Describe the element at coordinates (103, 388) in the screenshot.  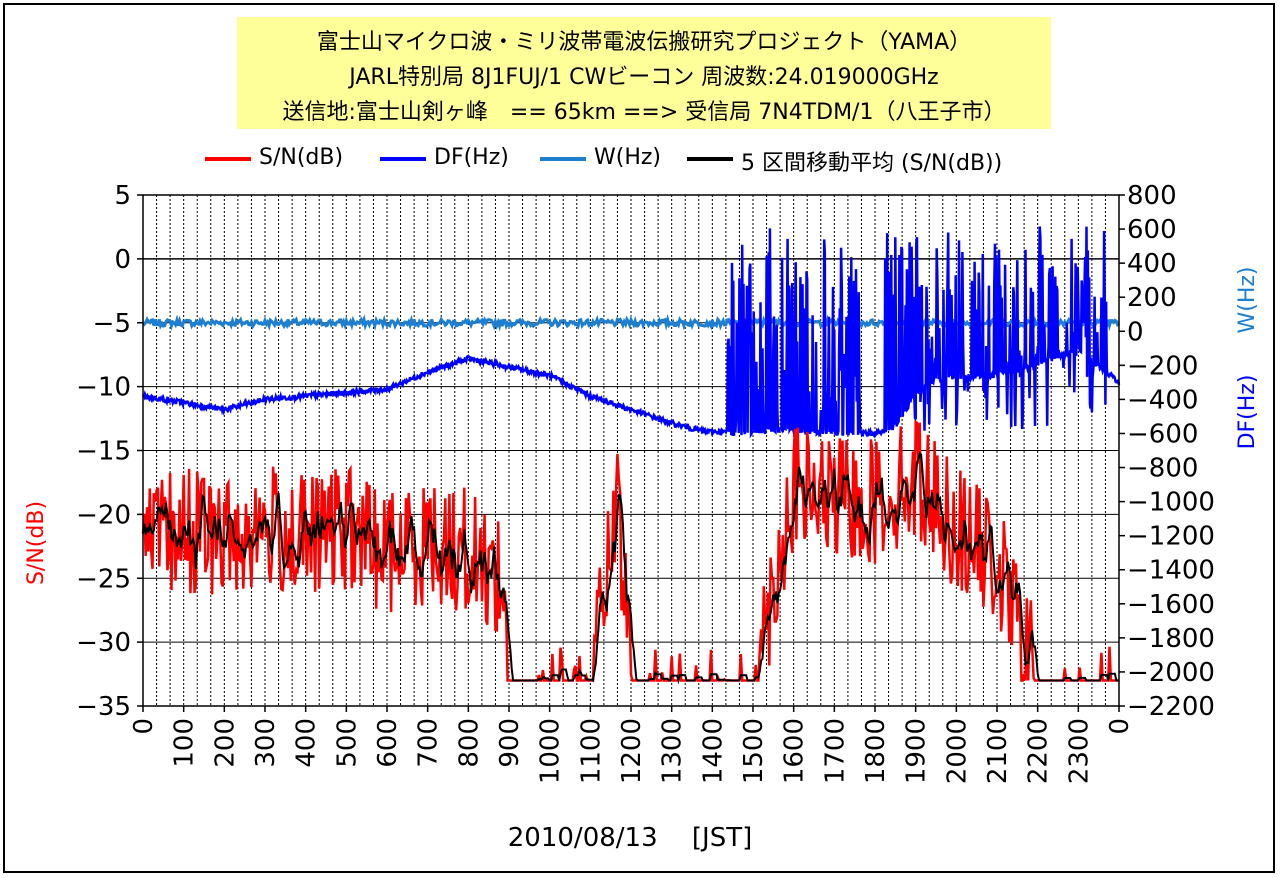
I see `y-left-tick-label: −10` at that location.